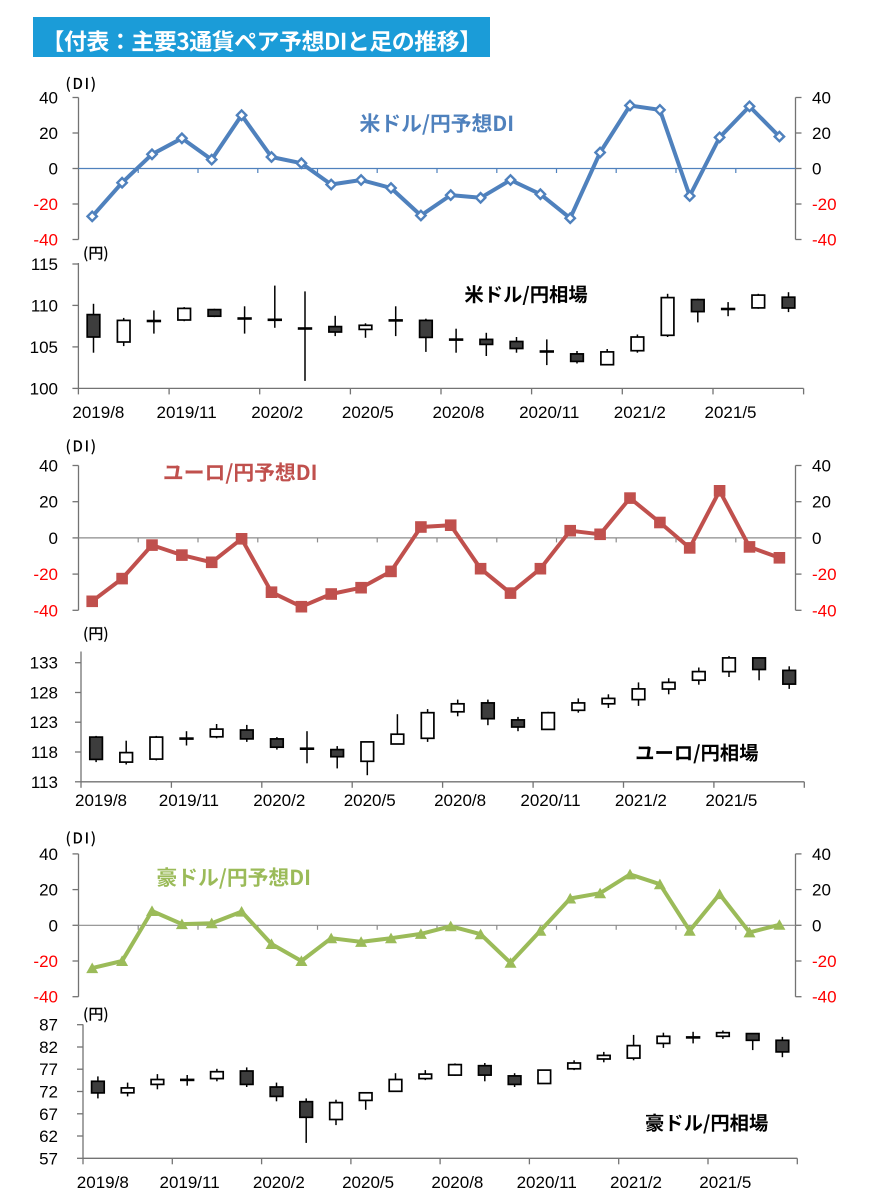 This screenshot has width=878, height=1200. Describe the element at coordinates (44, 305) in the screenshot. I see `svg-text: 110` at that location.